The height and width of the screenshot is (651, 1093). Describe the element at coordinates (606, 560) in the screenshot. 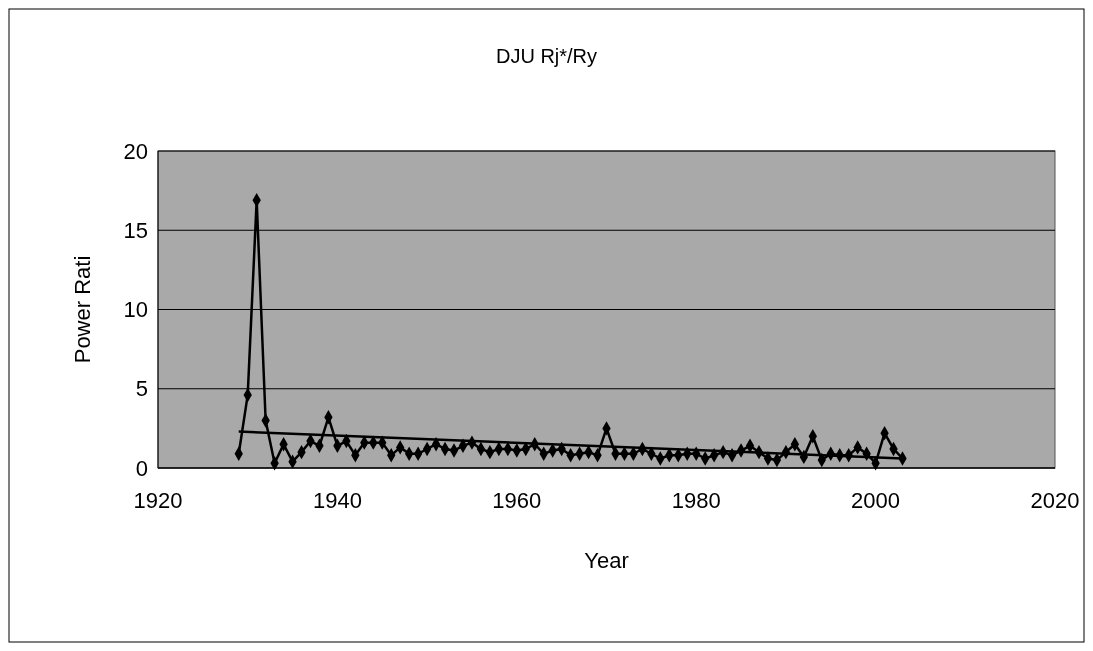

I see `x-axis-title: Year` at that location.